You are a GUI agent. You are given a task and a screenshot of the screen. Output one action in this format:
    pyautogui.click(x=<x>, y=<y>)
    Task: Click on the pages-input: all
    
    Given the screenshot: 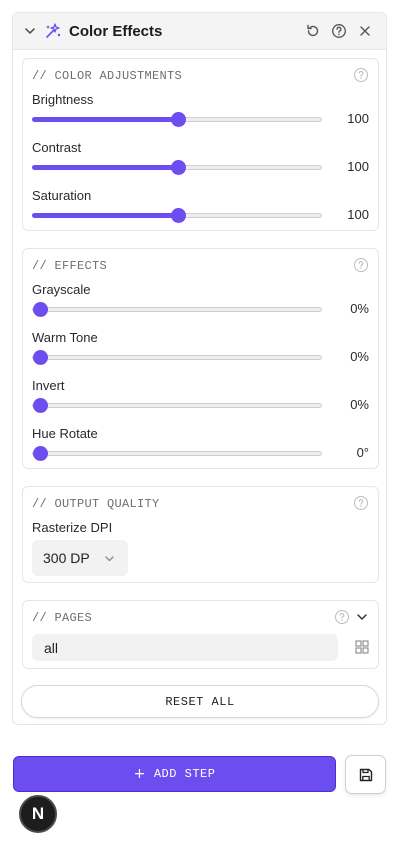 What is the action you would take?
    pyautogui.click(x=185, y=647)
    